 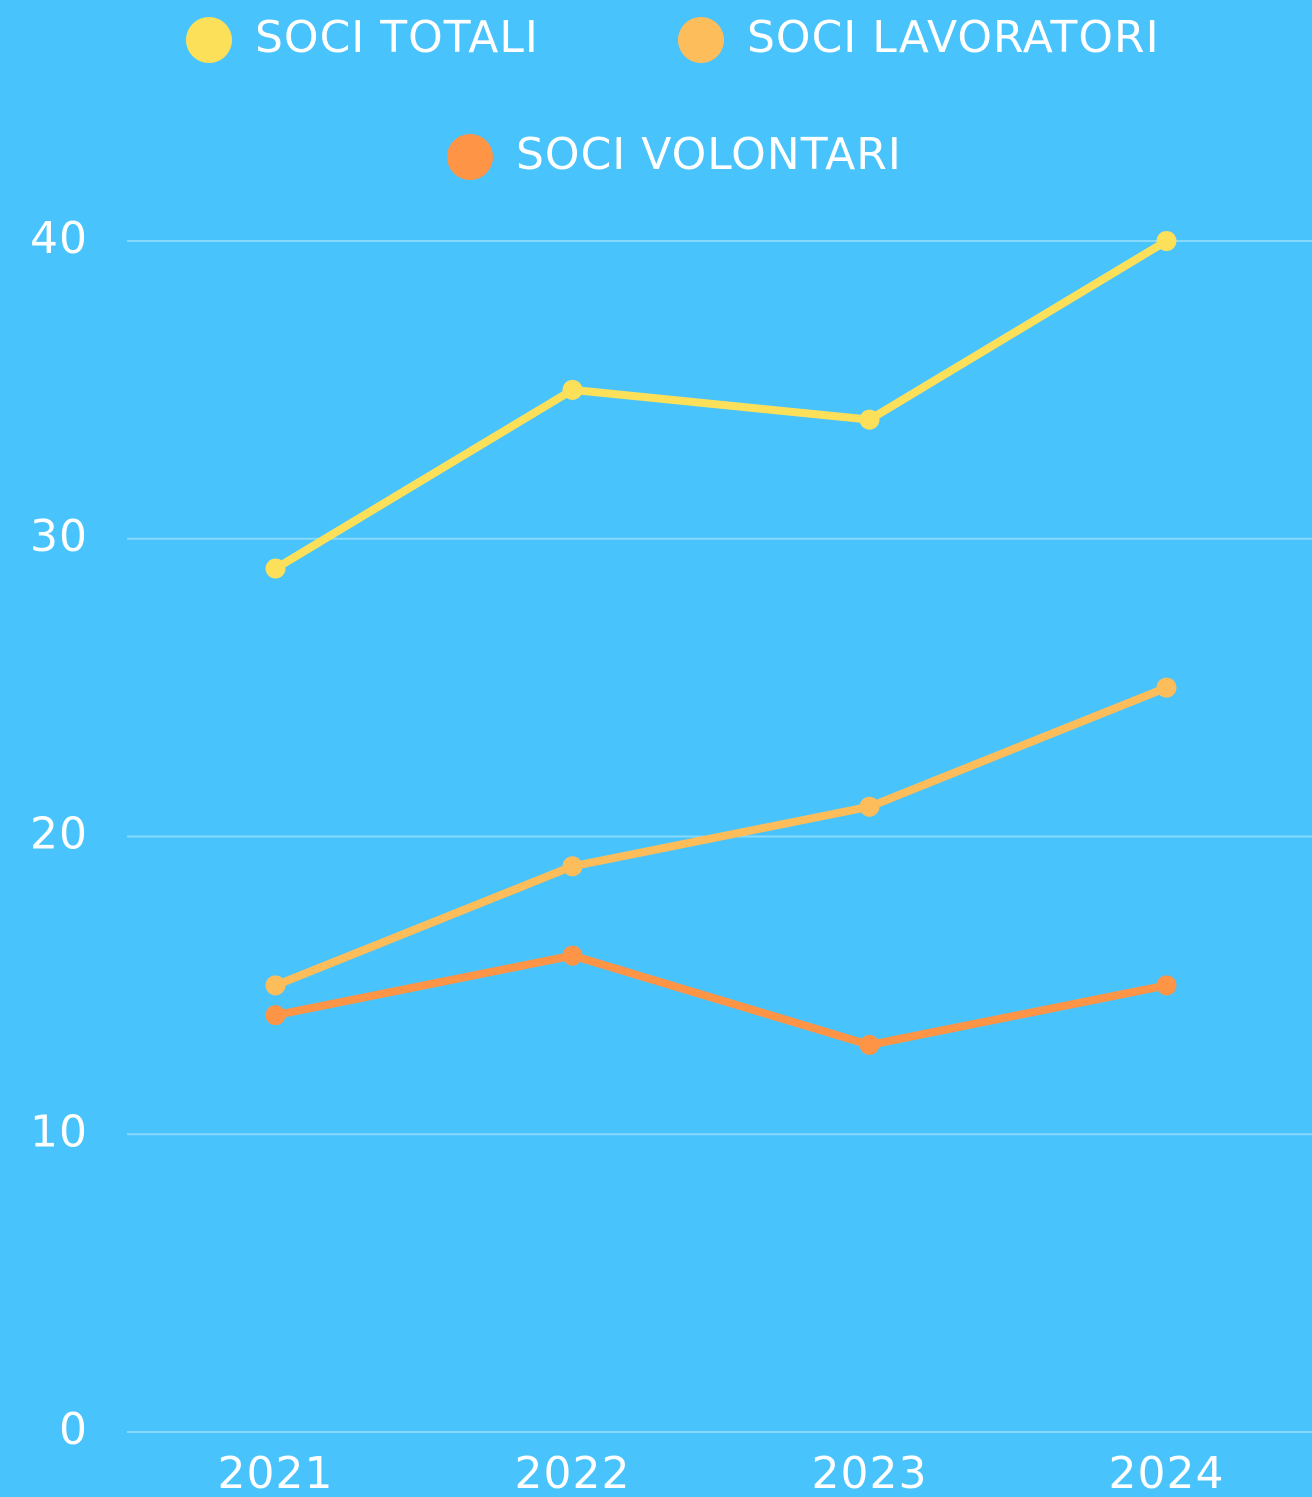 I want to click on y-tick-label: 20, so click(x=59, y=834).